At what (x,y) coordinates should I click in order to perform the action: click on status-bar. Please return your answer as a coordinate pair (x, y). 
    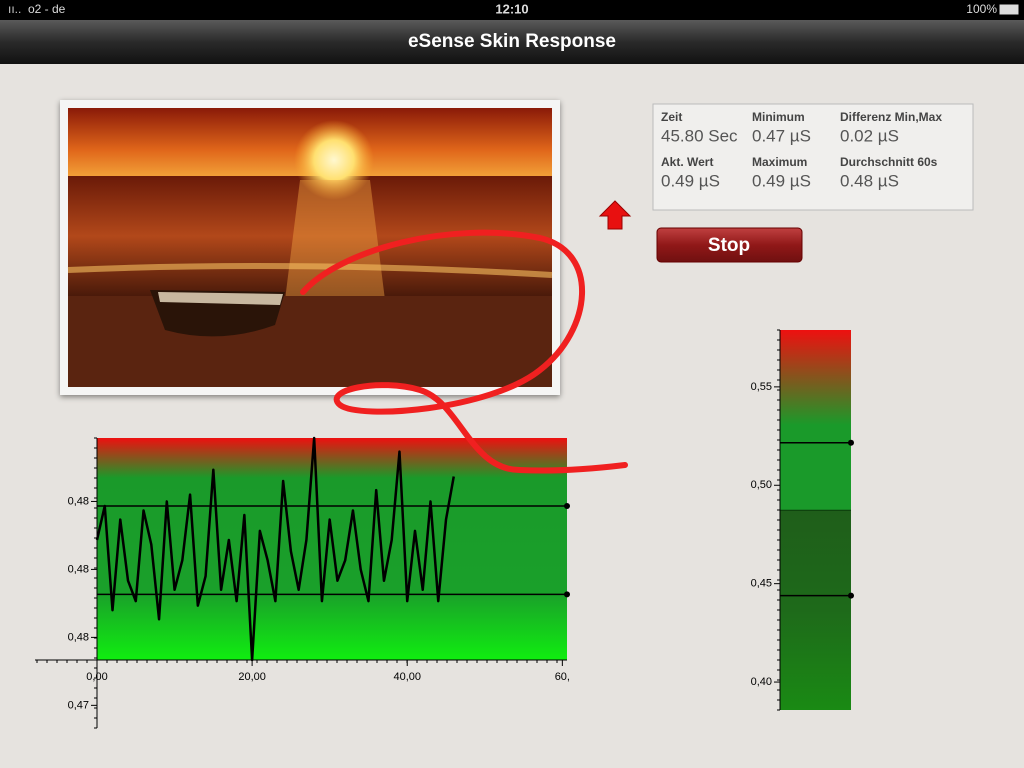
    Looking at the image, I should click on (512, 10).